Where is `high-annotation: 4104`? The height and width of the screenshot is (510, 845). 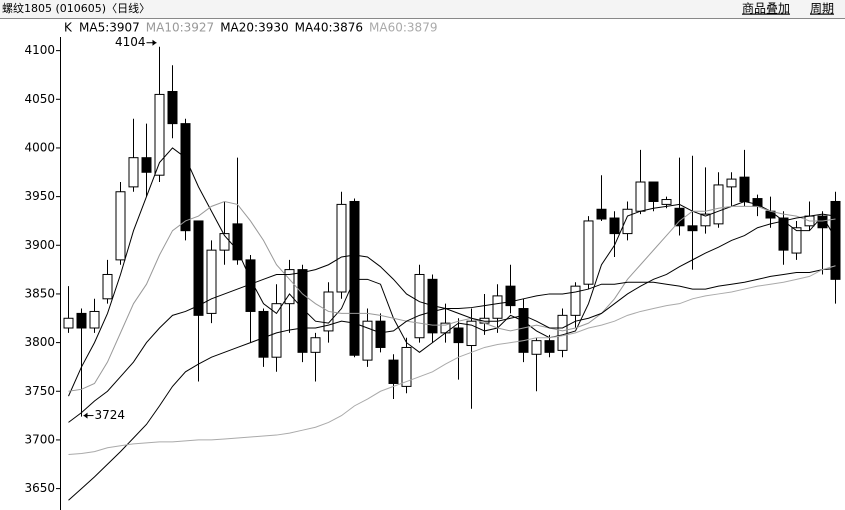 high-annotation: 4104 is located at coordinates (130, 42).